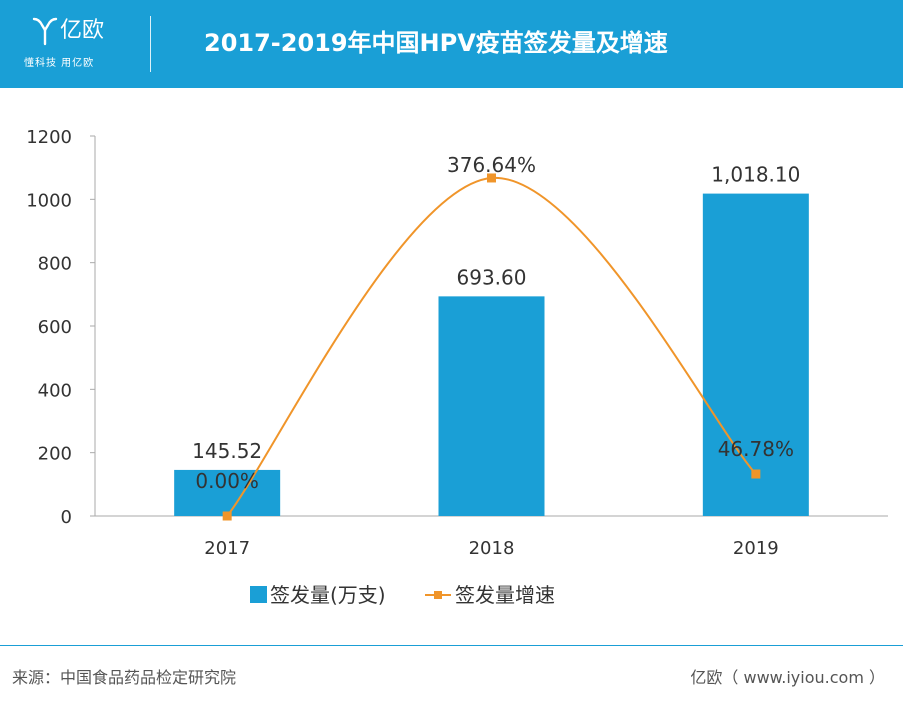 The image size is (903, 705). I want to click on legend: 签发量(万支) 签发量增速, so click(402, 595).